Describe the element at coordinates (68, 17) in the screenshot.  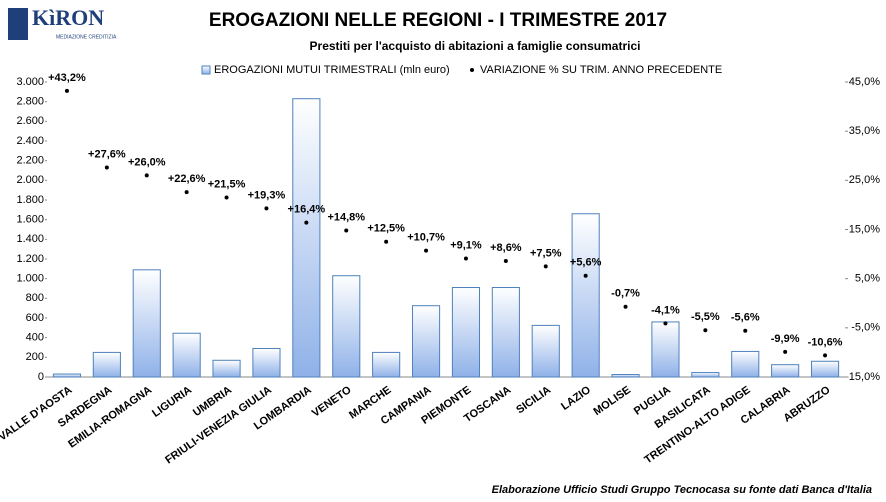
I see `logo-name: KìRON` at that location.